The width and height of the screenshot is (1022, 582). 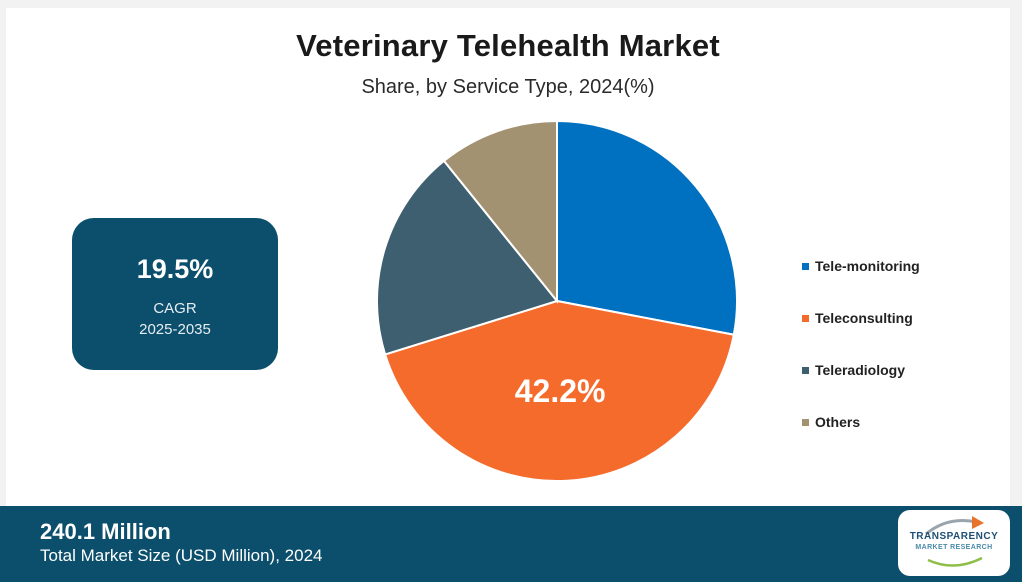 What do you see at coordinates (508, 45) in the screenshot?
I see `chart-title: Veterinary Telehealth Market` at bounding box center [508, 45].